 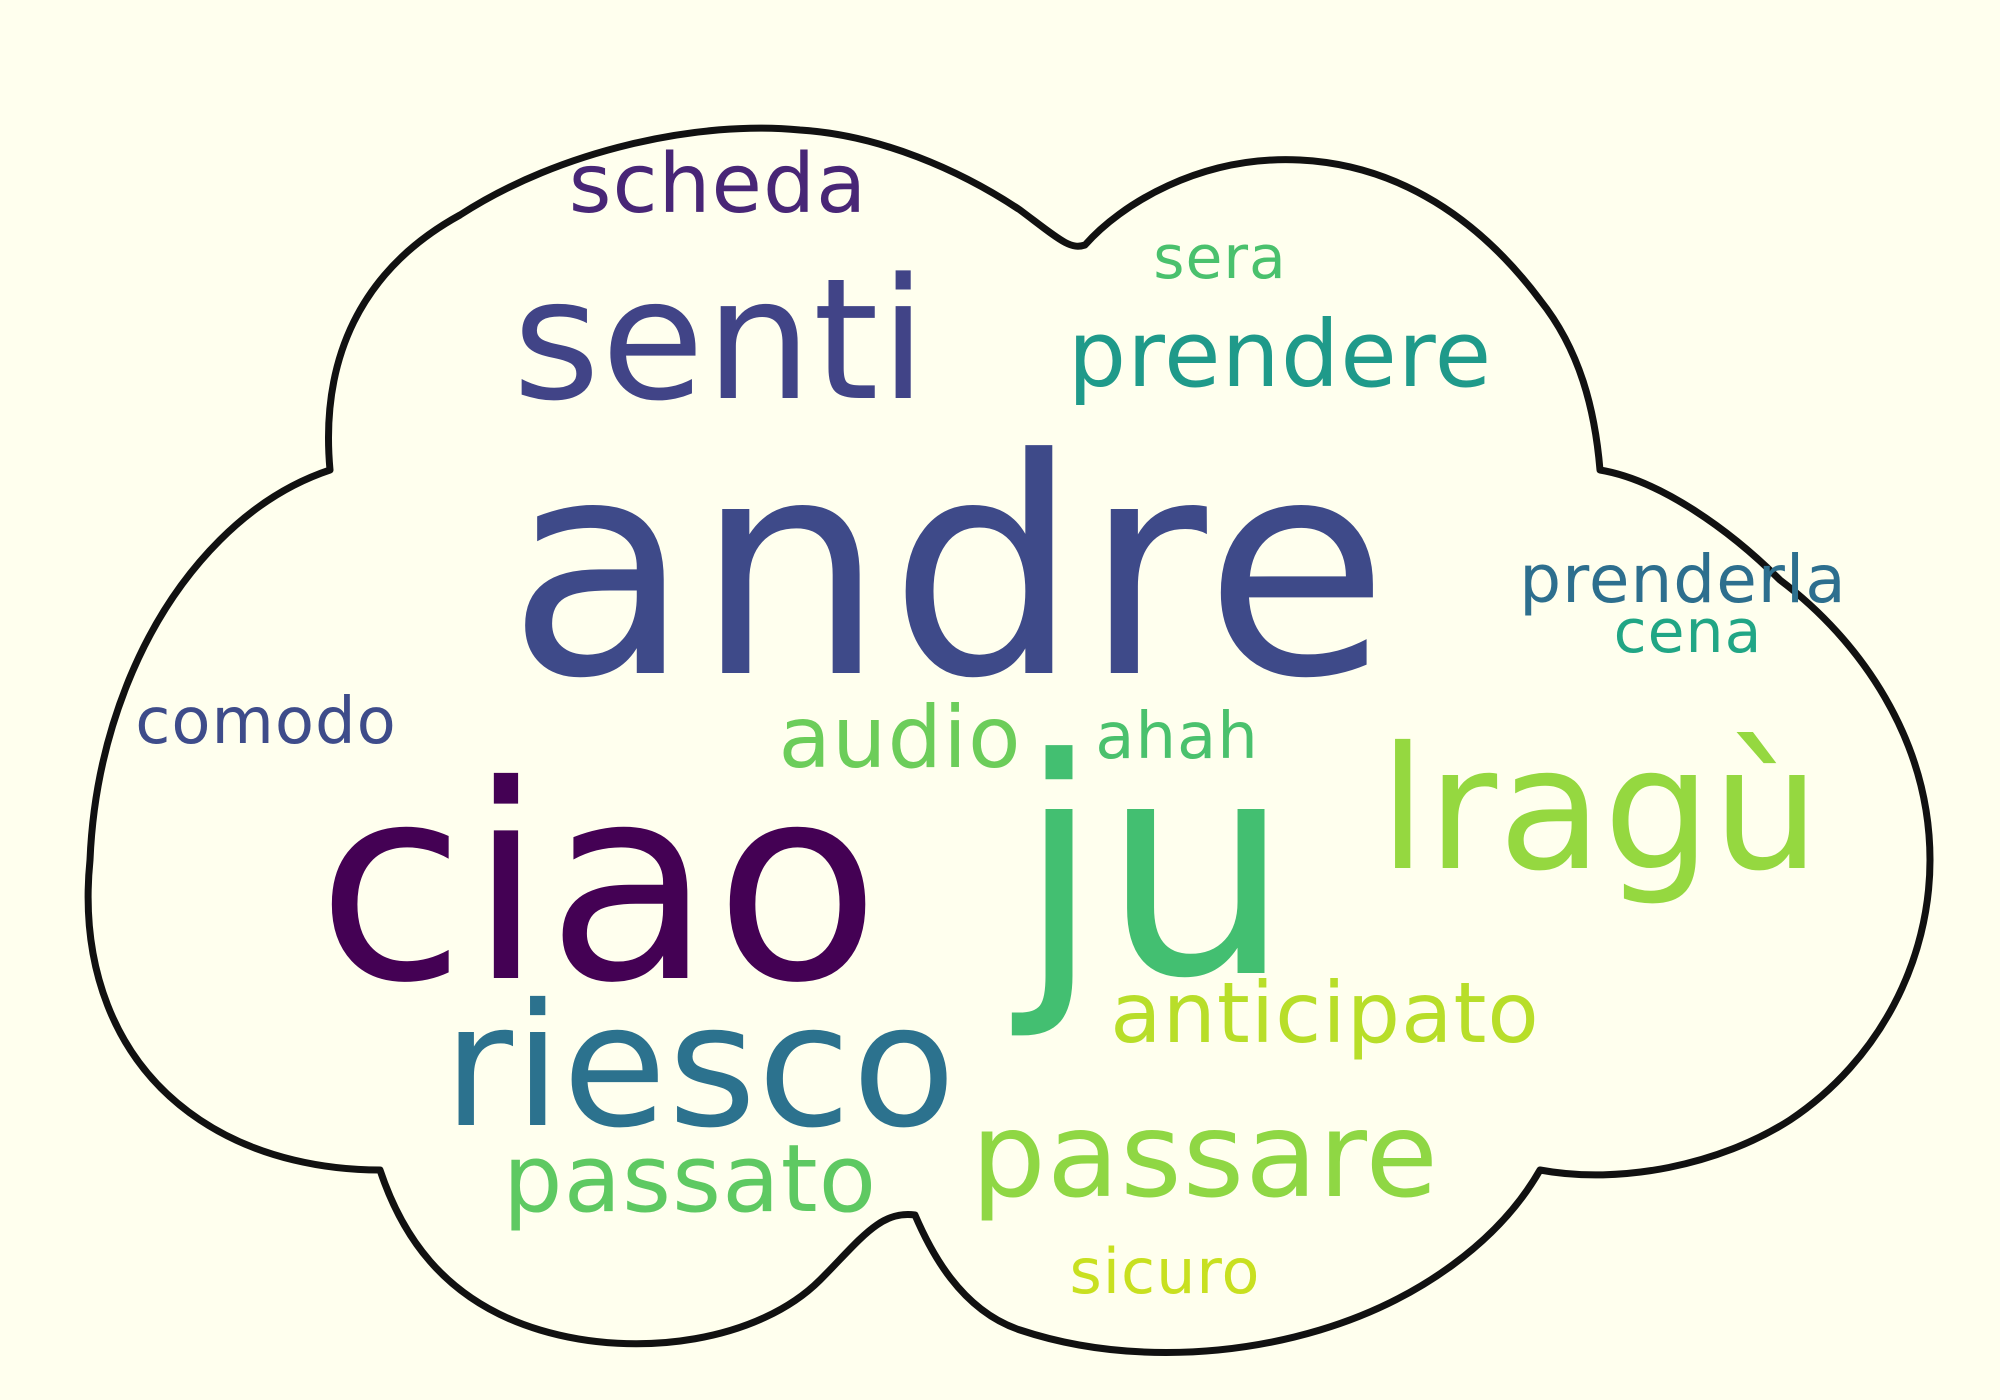 I want to click on word-ahah: ahah, so click(x=1177, y=737).